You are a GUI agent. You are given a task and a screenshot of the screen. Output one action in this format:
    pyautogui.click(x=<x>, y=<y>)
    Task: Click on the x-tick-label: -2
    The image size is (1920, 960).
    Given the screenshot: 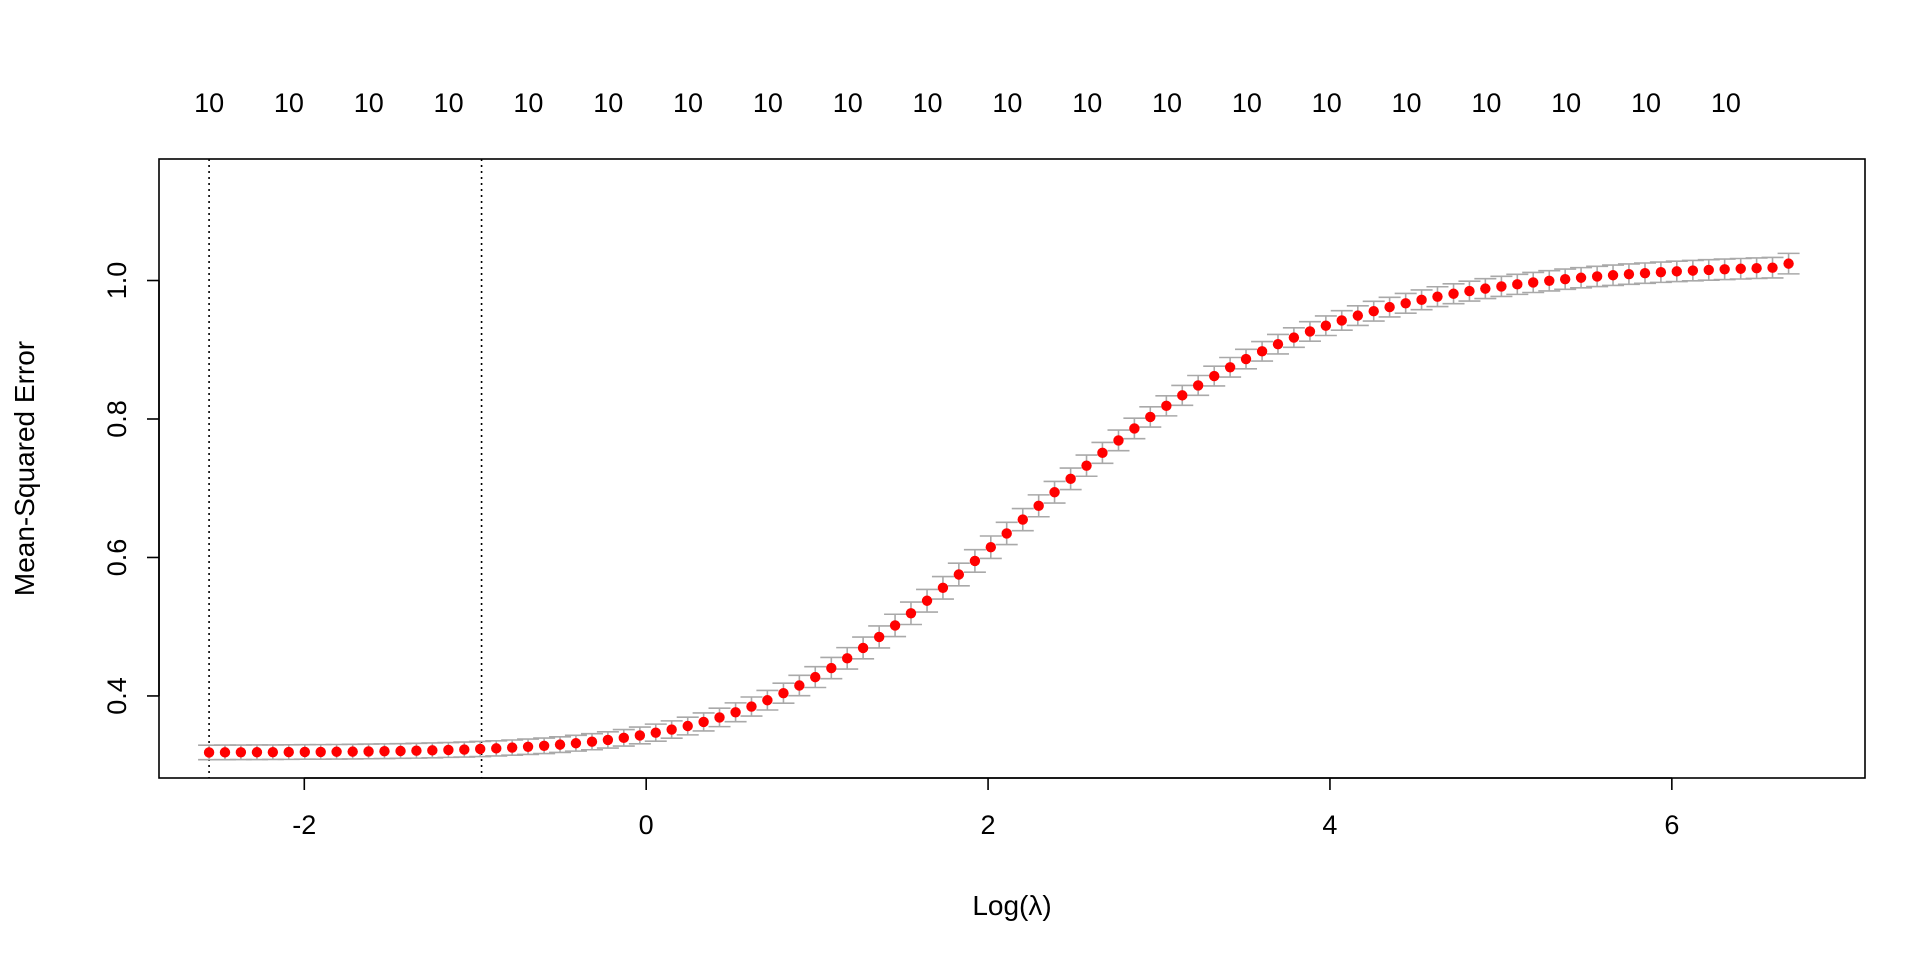 What is the action you would take?
    pyautogui.click(x=304, y=825)
    